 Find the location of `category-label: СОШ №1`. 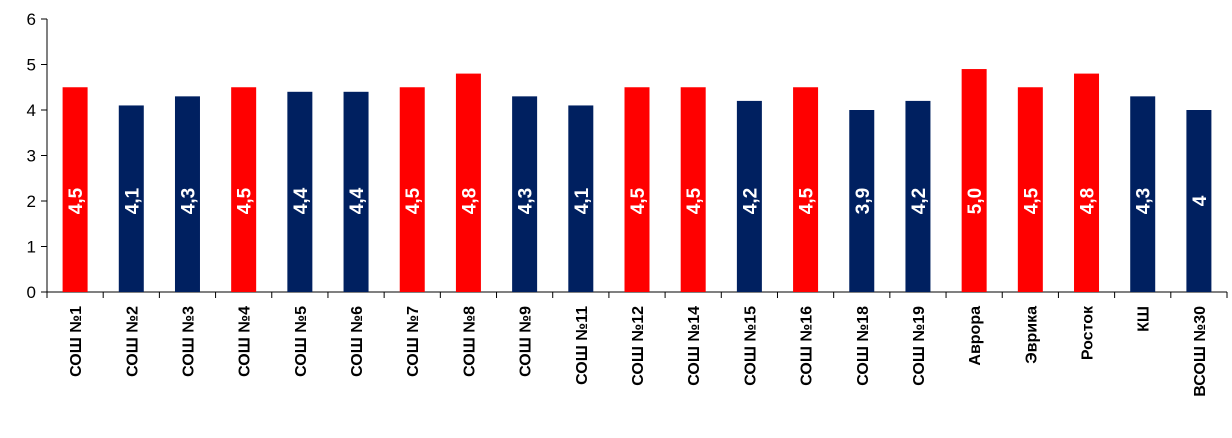

category-label: СОШ №1 is located at coordinates (76, 341).